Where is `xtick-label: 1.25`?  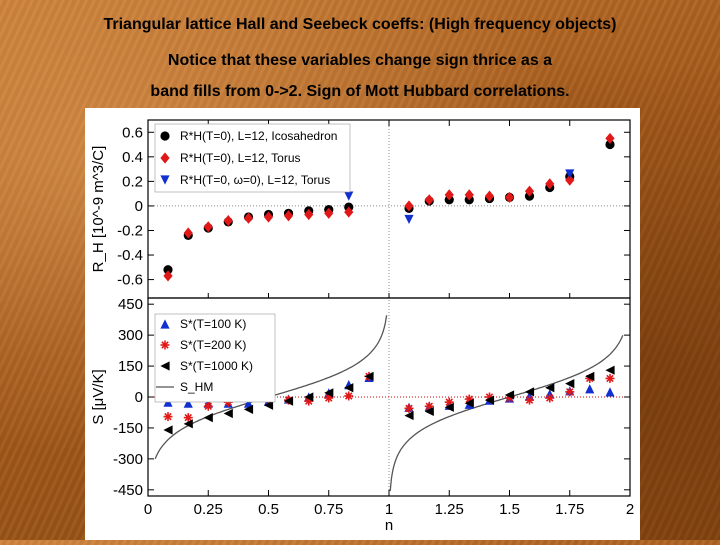
xtick-label: 1.25 is located at coordinates (449, 509).